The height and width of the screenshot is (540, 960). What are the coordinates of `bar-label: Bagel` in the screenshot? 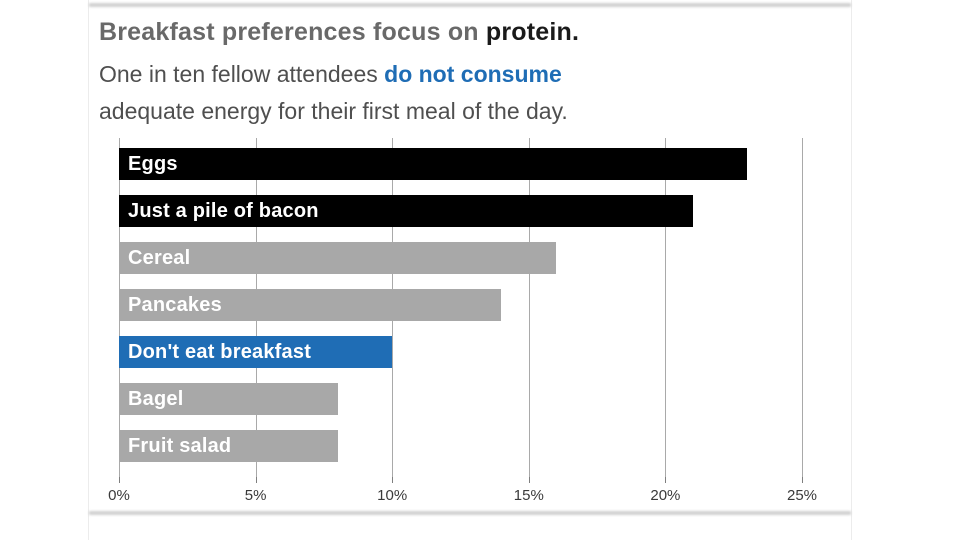 It's located at (156, 398).